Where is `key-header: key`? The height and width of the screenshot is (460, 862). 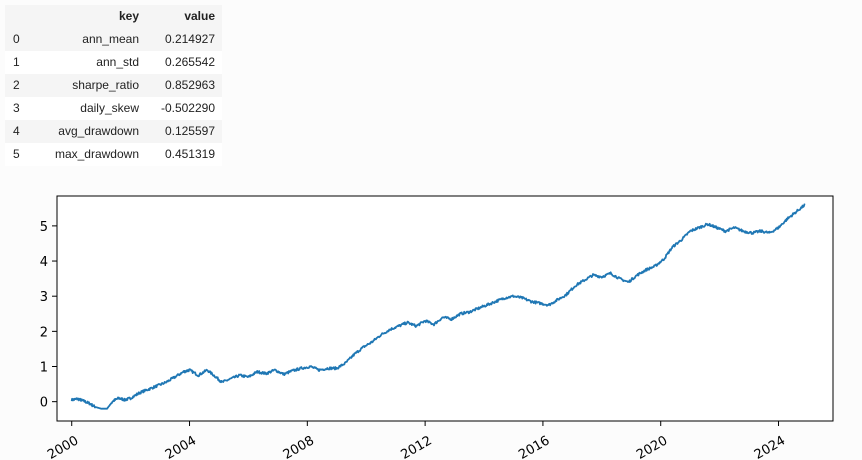
key-header: key is located at coordinates (91, 16).